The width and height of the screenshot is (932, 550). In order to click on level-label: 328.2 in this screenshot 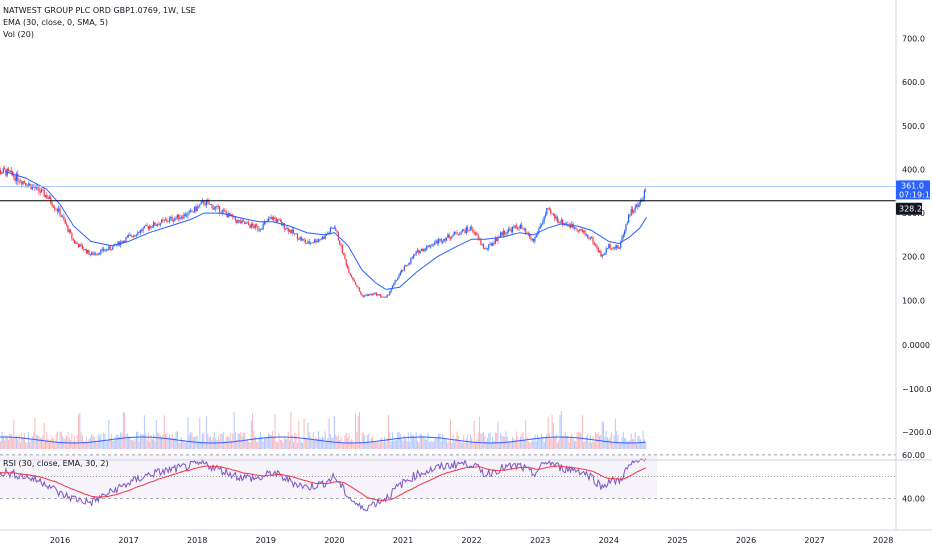, I will do `click(910, 209)`.